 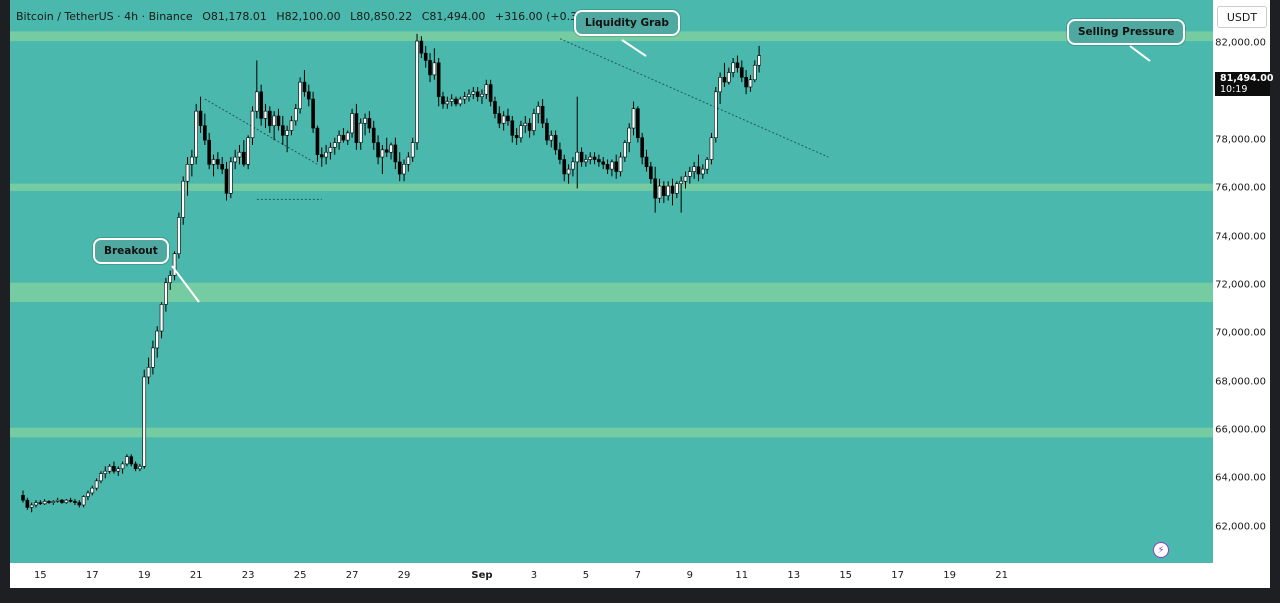 What do you see at coordinates (1240, 478) in the screenshot?
I see `price-tick-label: 64,000.00` at bounding box center [1240, 478].